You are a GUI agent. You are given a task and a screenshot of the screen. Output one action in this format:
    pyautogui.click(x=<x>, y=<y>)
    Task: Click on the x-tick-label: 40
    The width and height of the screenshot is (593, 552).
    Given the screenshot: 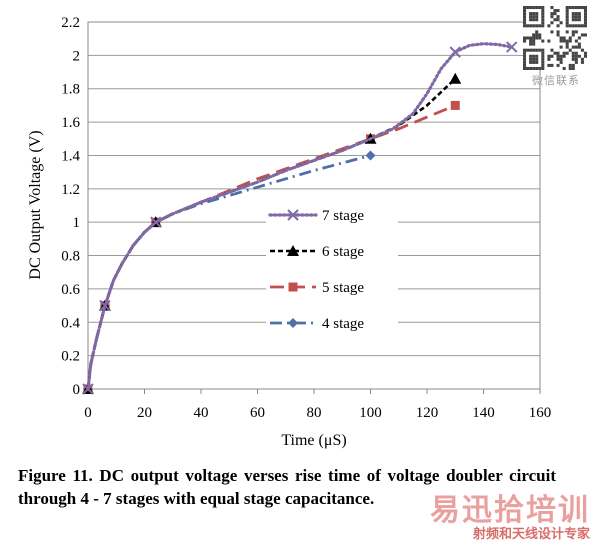 What is the action you would take?
    pyautogui.click(x=201, y=413)
    